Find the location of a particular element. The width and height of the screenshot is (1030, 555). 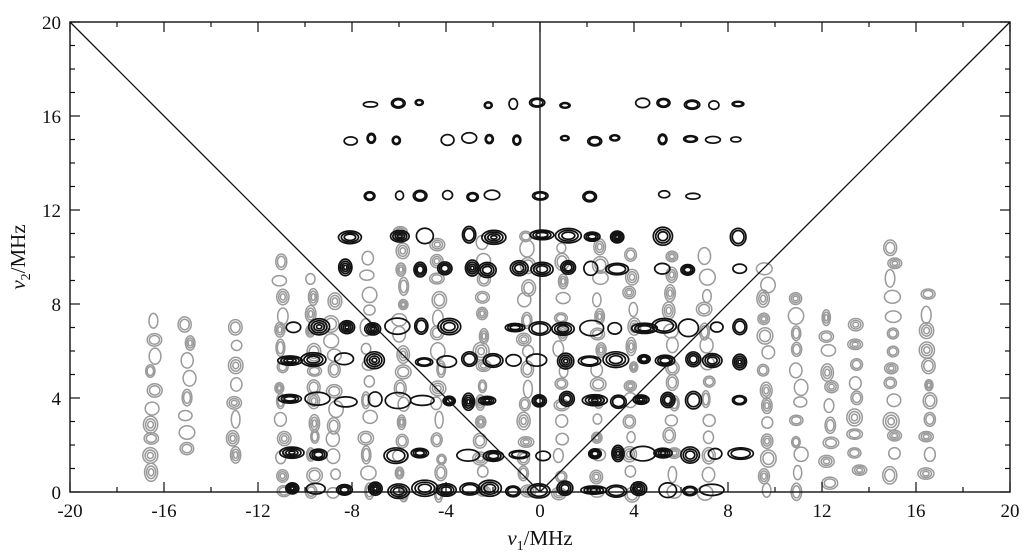

y-tick-label: 0 is located at coordinates (57, 493).